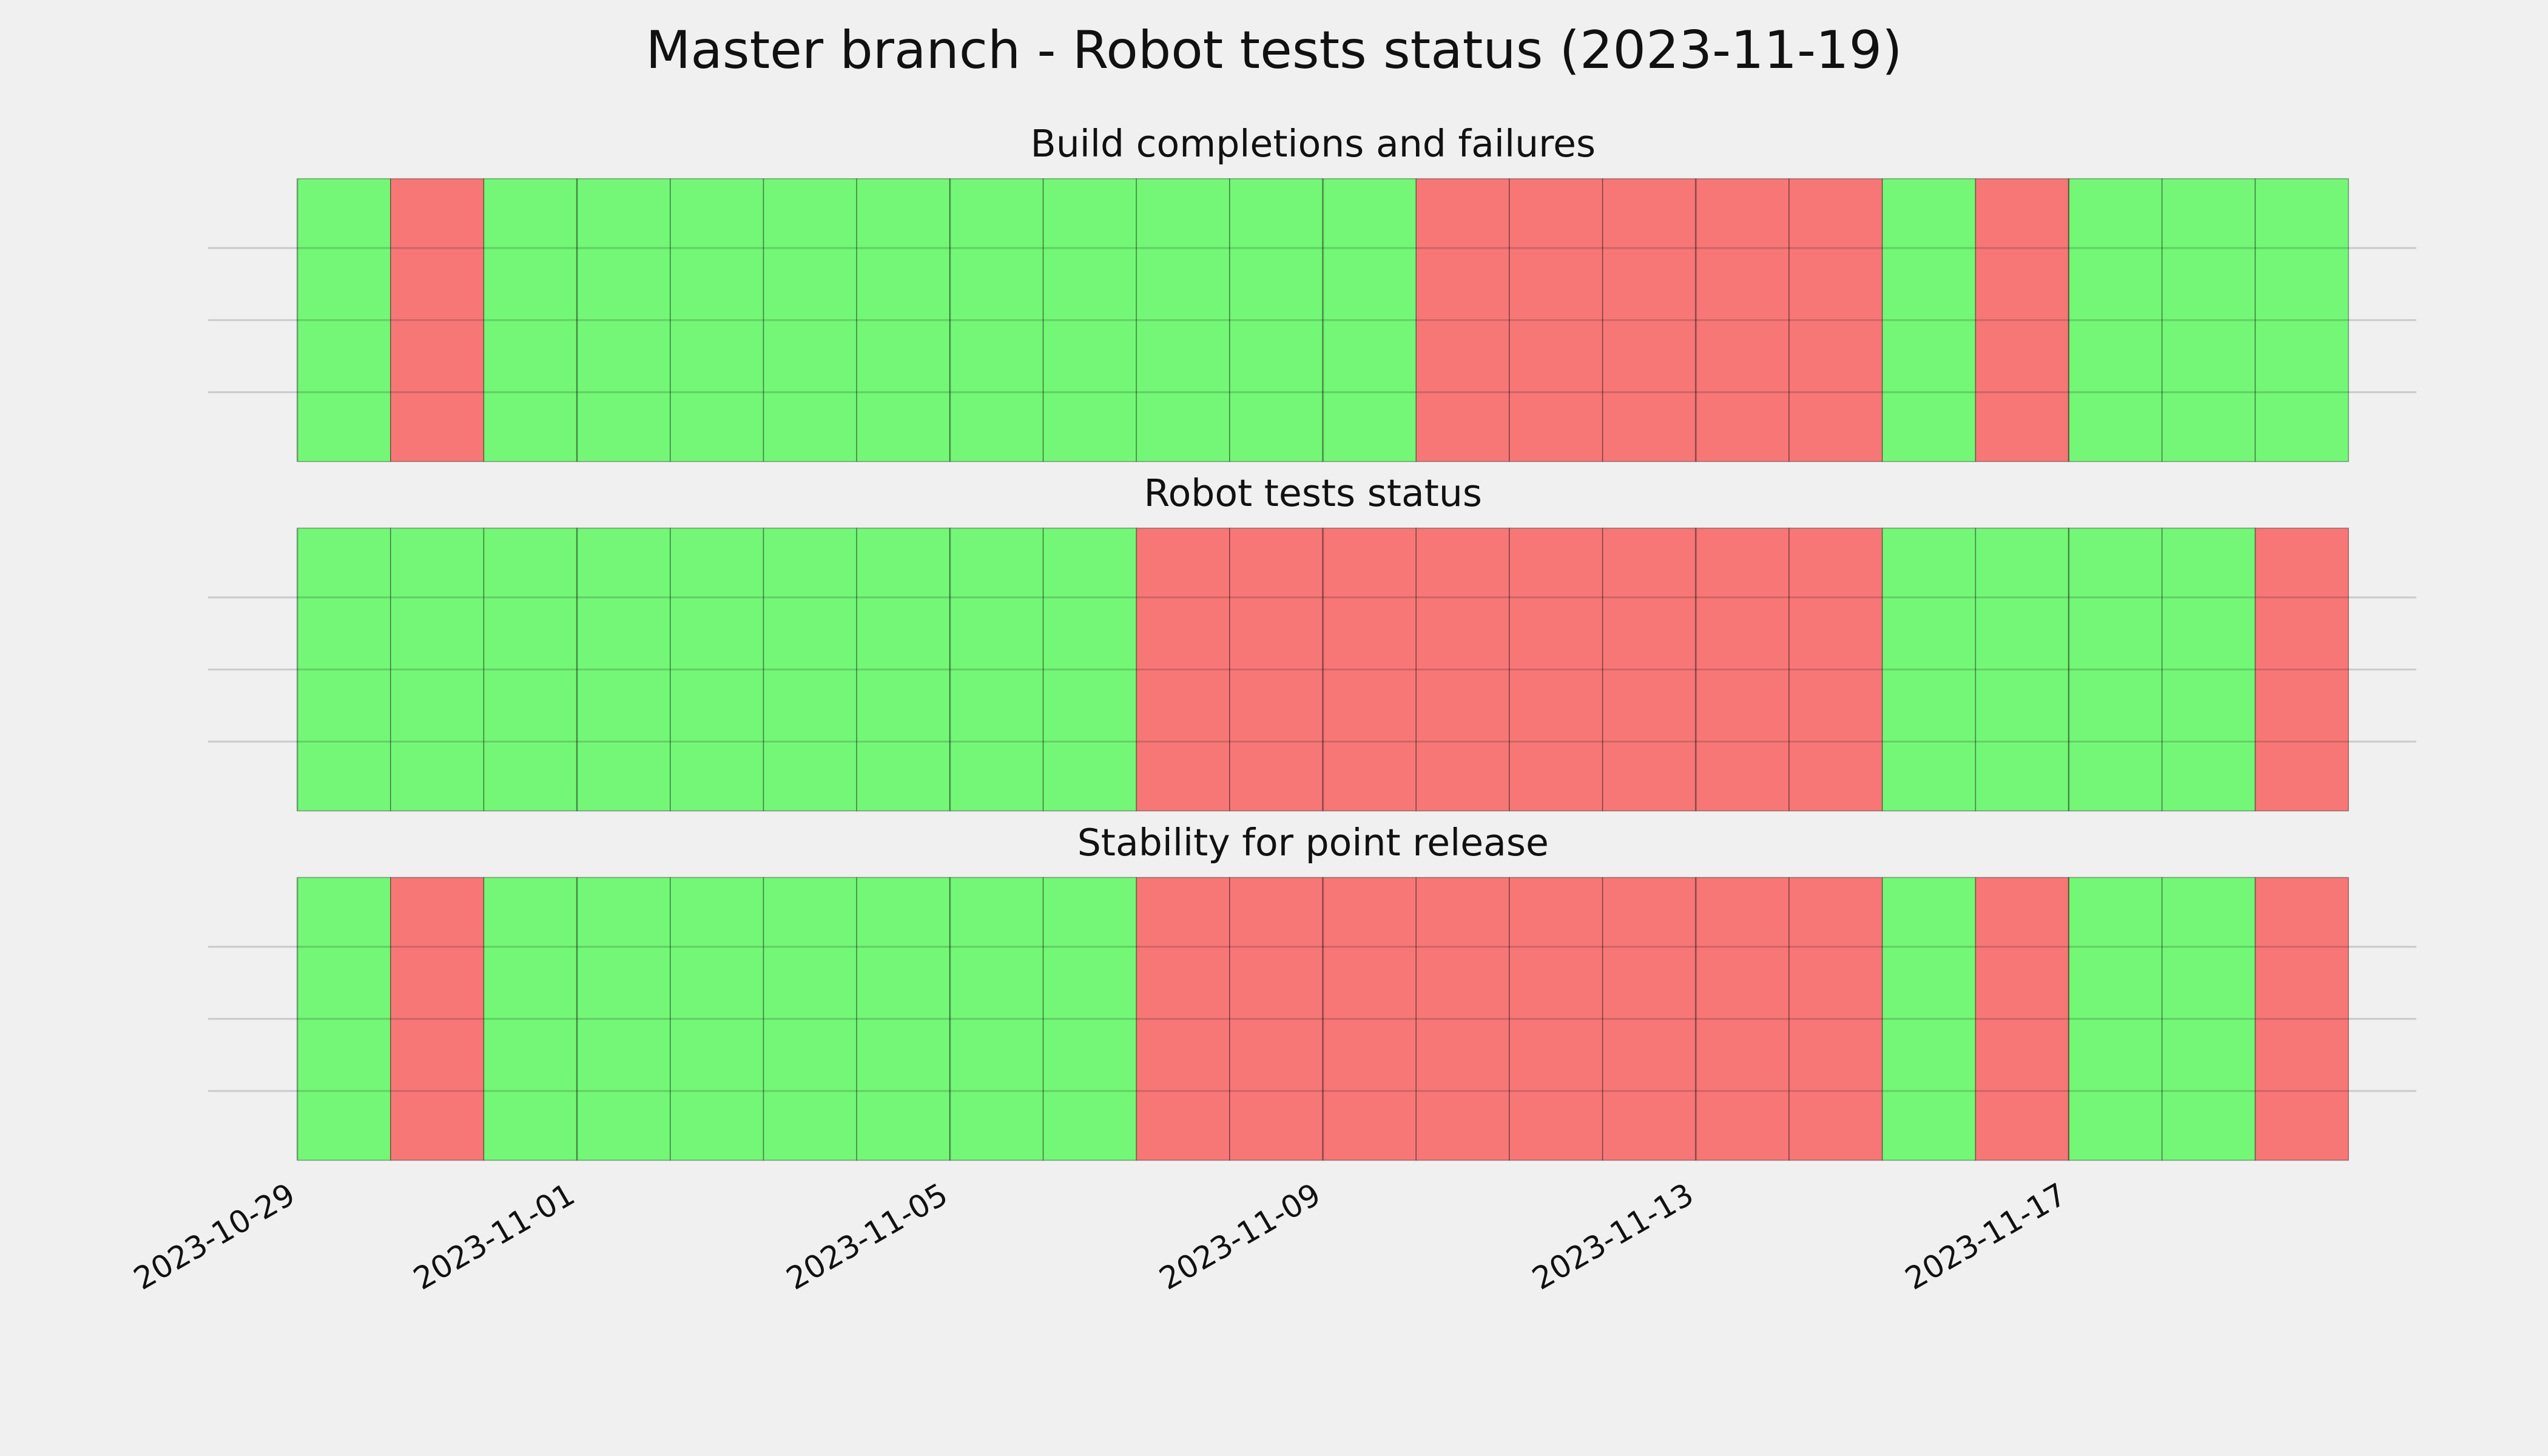  I want to click on x-tick-label: 2023-11-17, so click(1986, 1237).